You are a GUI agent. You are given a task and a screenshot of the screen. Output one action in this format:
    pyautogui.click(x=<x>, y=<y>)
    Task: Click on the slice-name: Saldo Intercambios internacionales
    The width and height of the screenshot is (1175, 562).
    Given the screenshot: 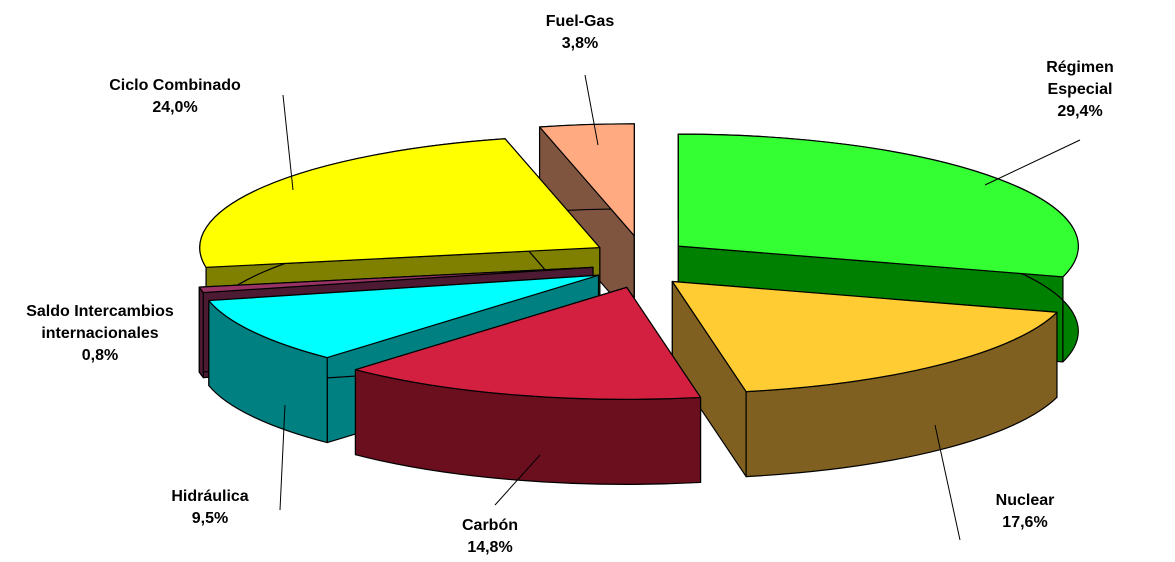 What is the action you would take?
    pyautogui.click(x=100, y=322)
    